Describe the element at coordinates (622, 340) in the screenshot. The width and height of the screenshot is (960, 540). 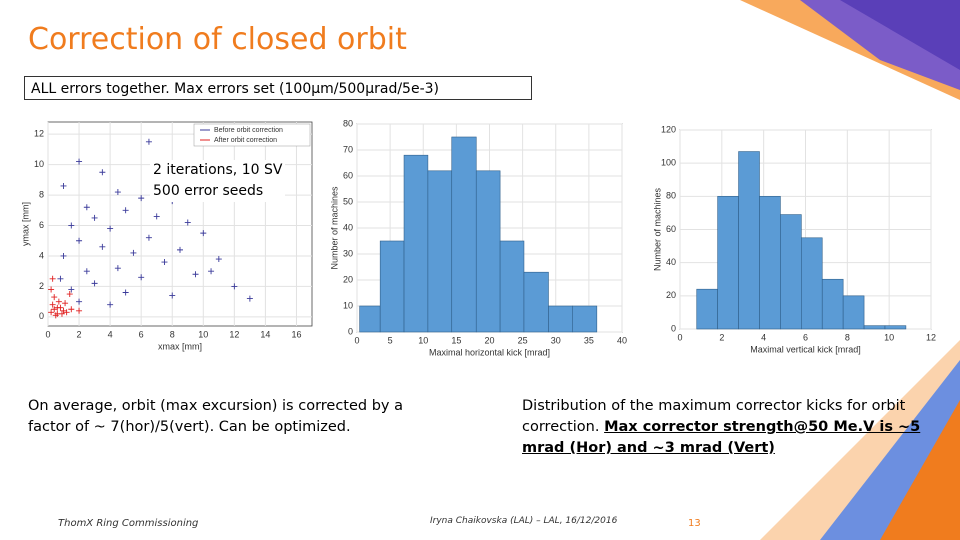
I see `x-tick-label: 40` at that location.